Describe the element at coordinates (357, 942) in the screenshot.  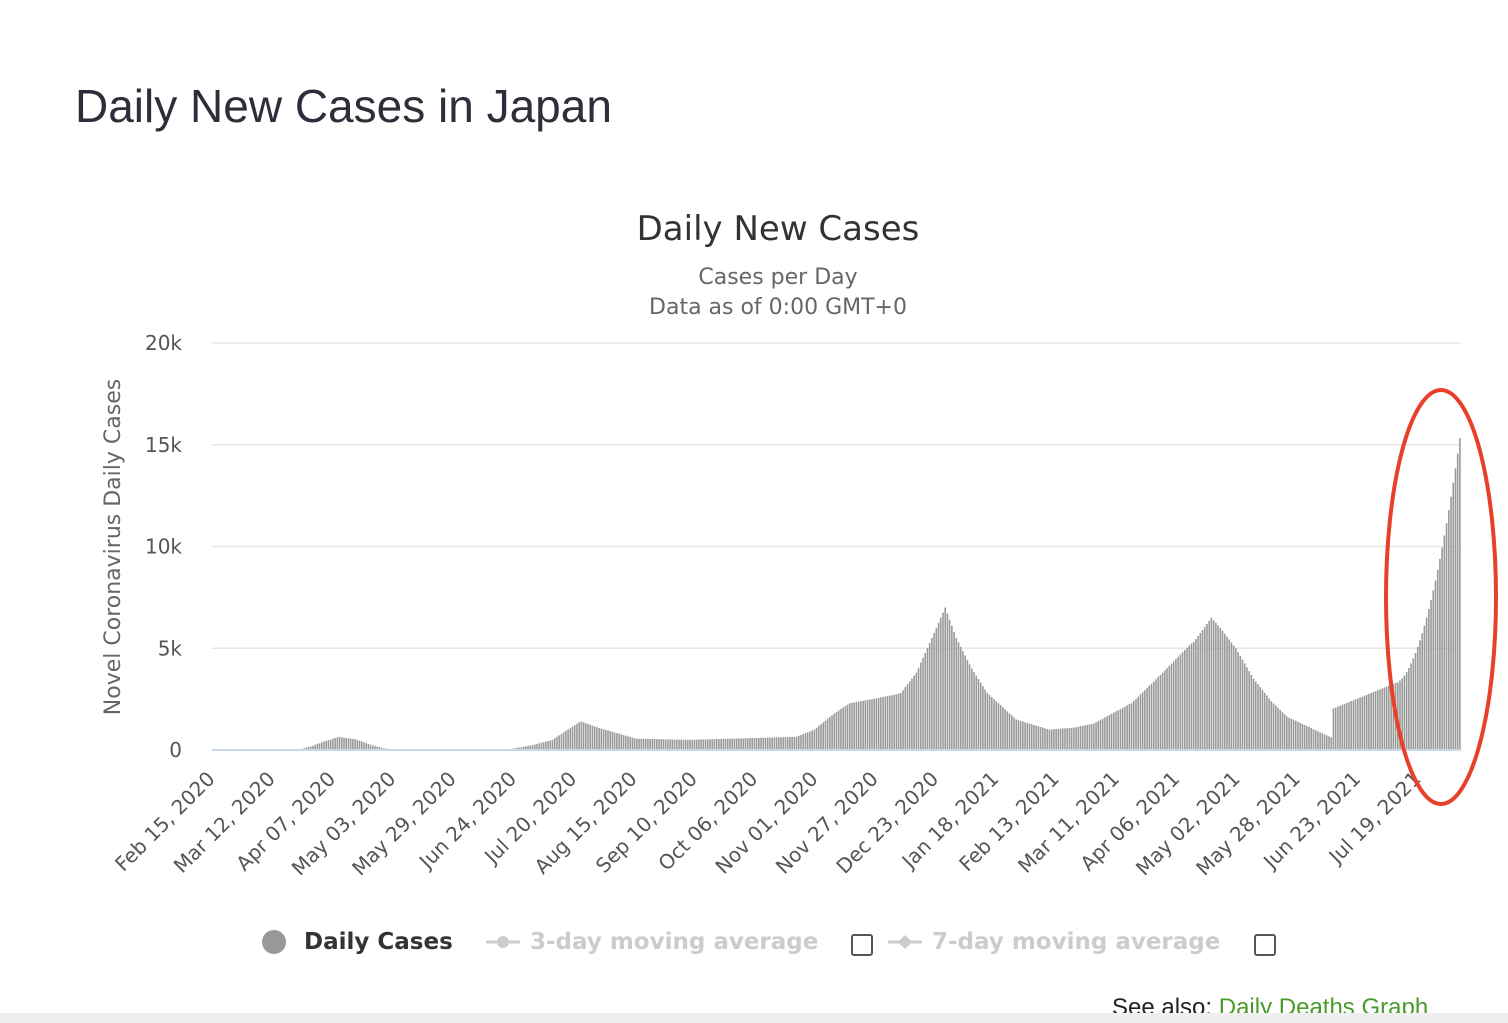
I see `legend-item-daily-cases: Daily Cases` at that location.